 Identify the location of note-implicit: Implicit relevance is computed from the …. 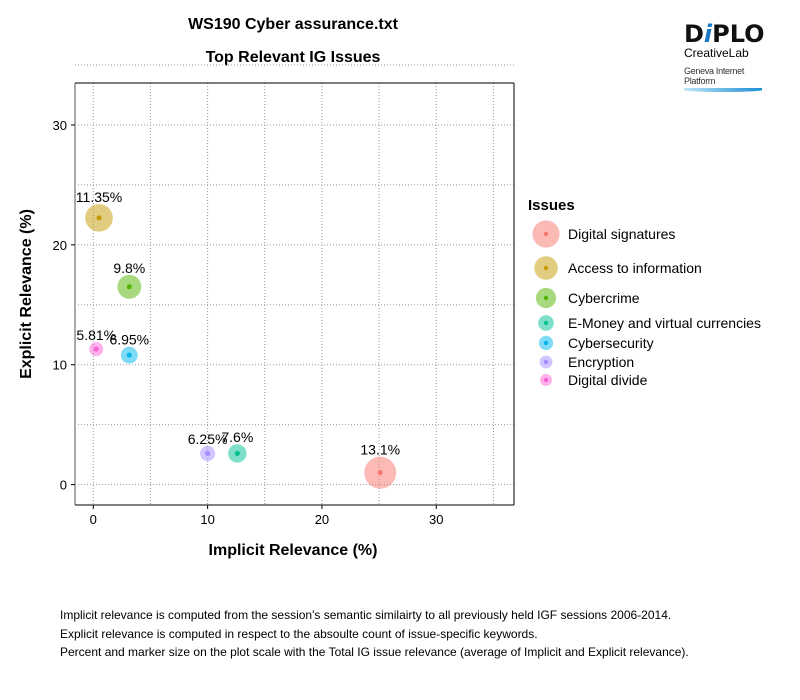
(366, 615).